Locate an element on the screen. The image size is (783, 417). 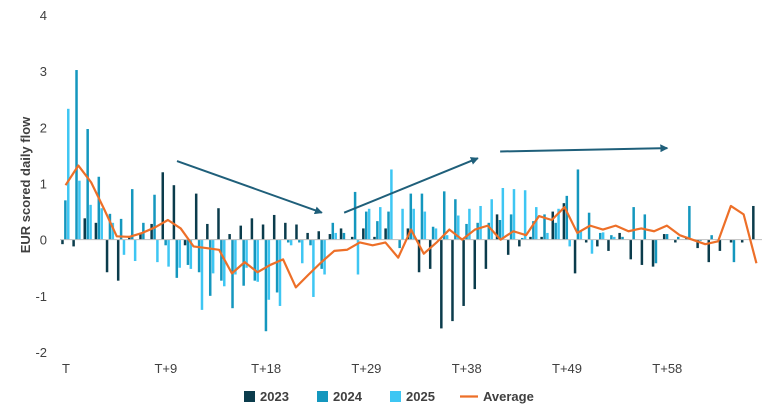
y-tick-label: -1 is located at coordinates (41, 296).